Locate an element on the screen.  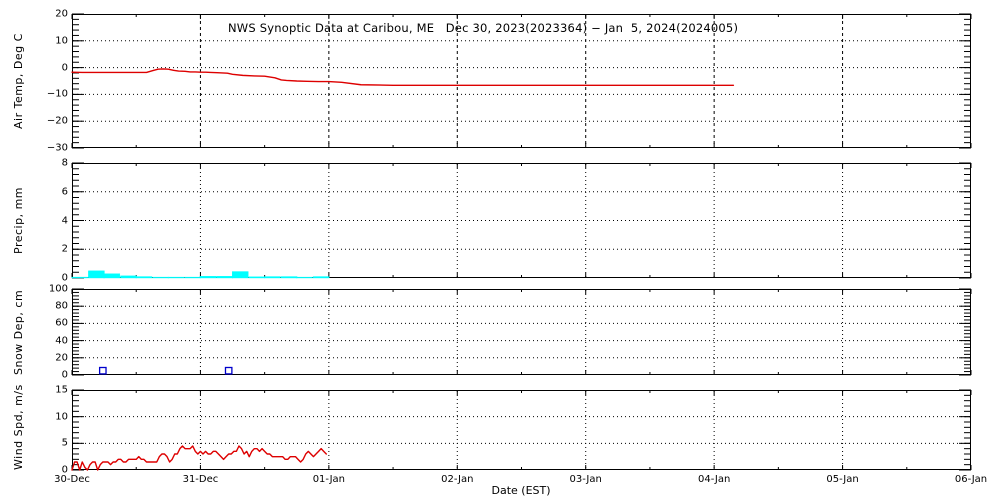
ytick-snow-depth-20: 20 is located at coordinates (61, 358).